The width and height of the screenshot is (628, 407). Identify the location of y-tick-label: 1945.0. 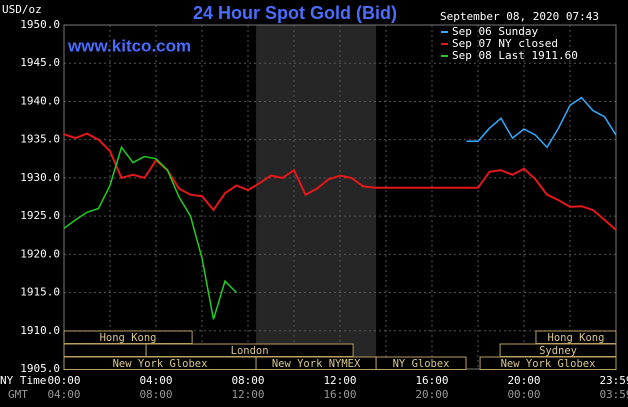
(40, 62).